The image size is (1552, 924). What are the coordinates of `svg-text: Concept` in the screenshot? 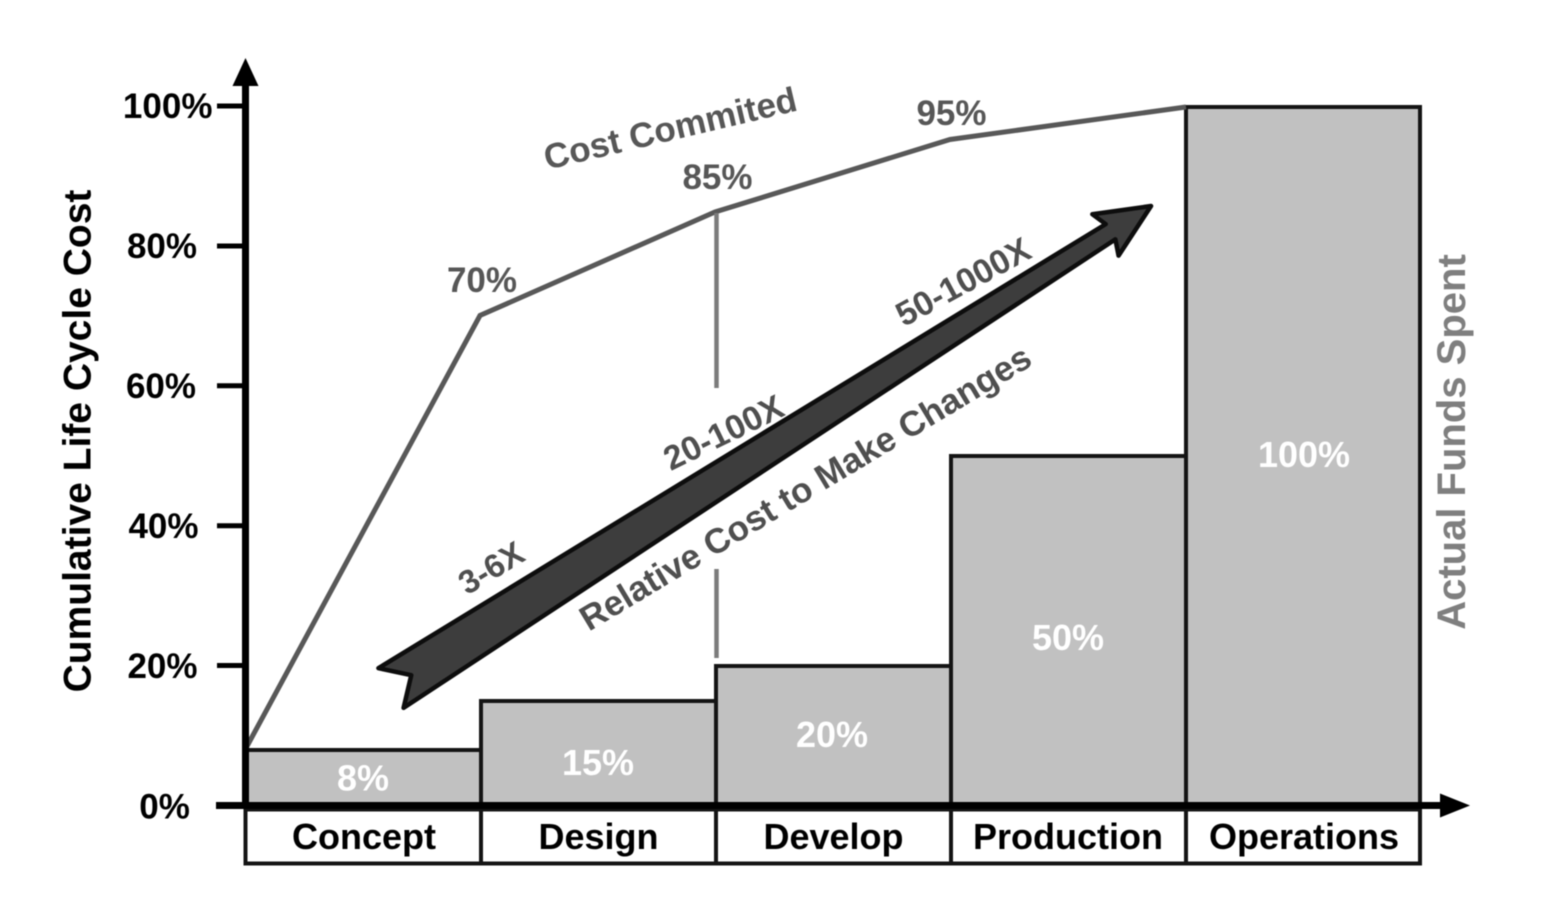 It's located at (364, 836).